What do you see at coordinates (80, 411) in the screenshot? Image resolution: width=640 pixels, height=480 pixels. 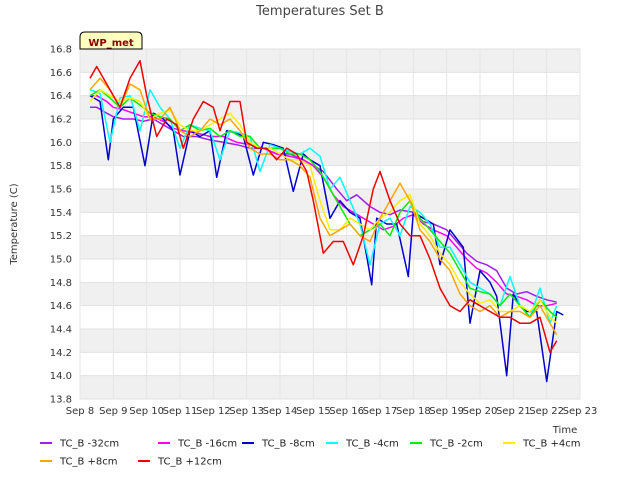 I see `x-tick-label: Sep 8` at bounding box center [80, 411].